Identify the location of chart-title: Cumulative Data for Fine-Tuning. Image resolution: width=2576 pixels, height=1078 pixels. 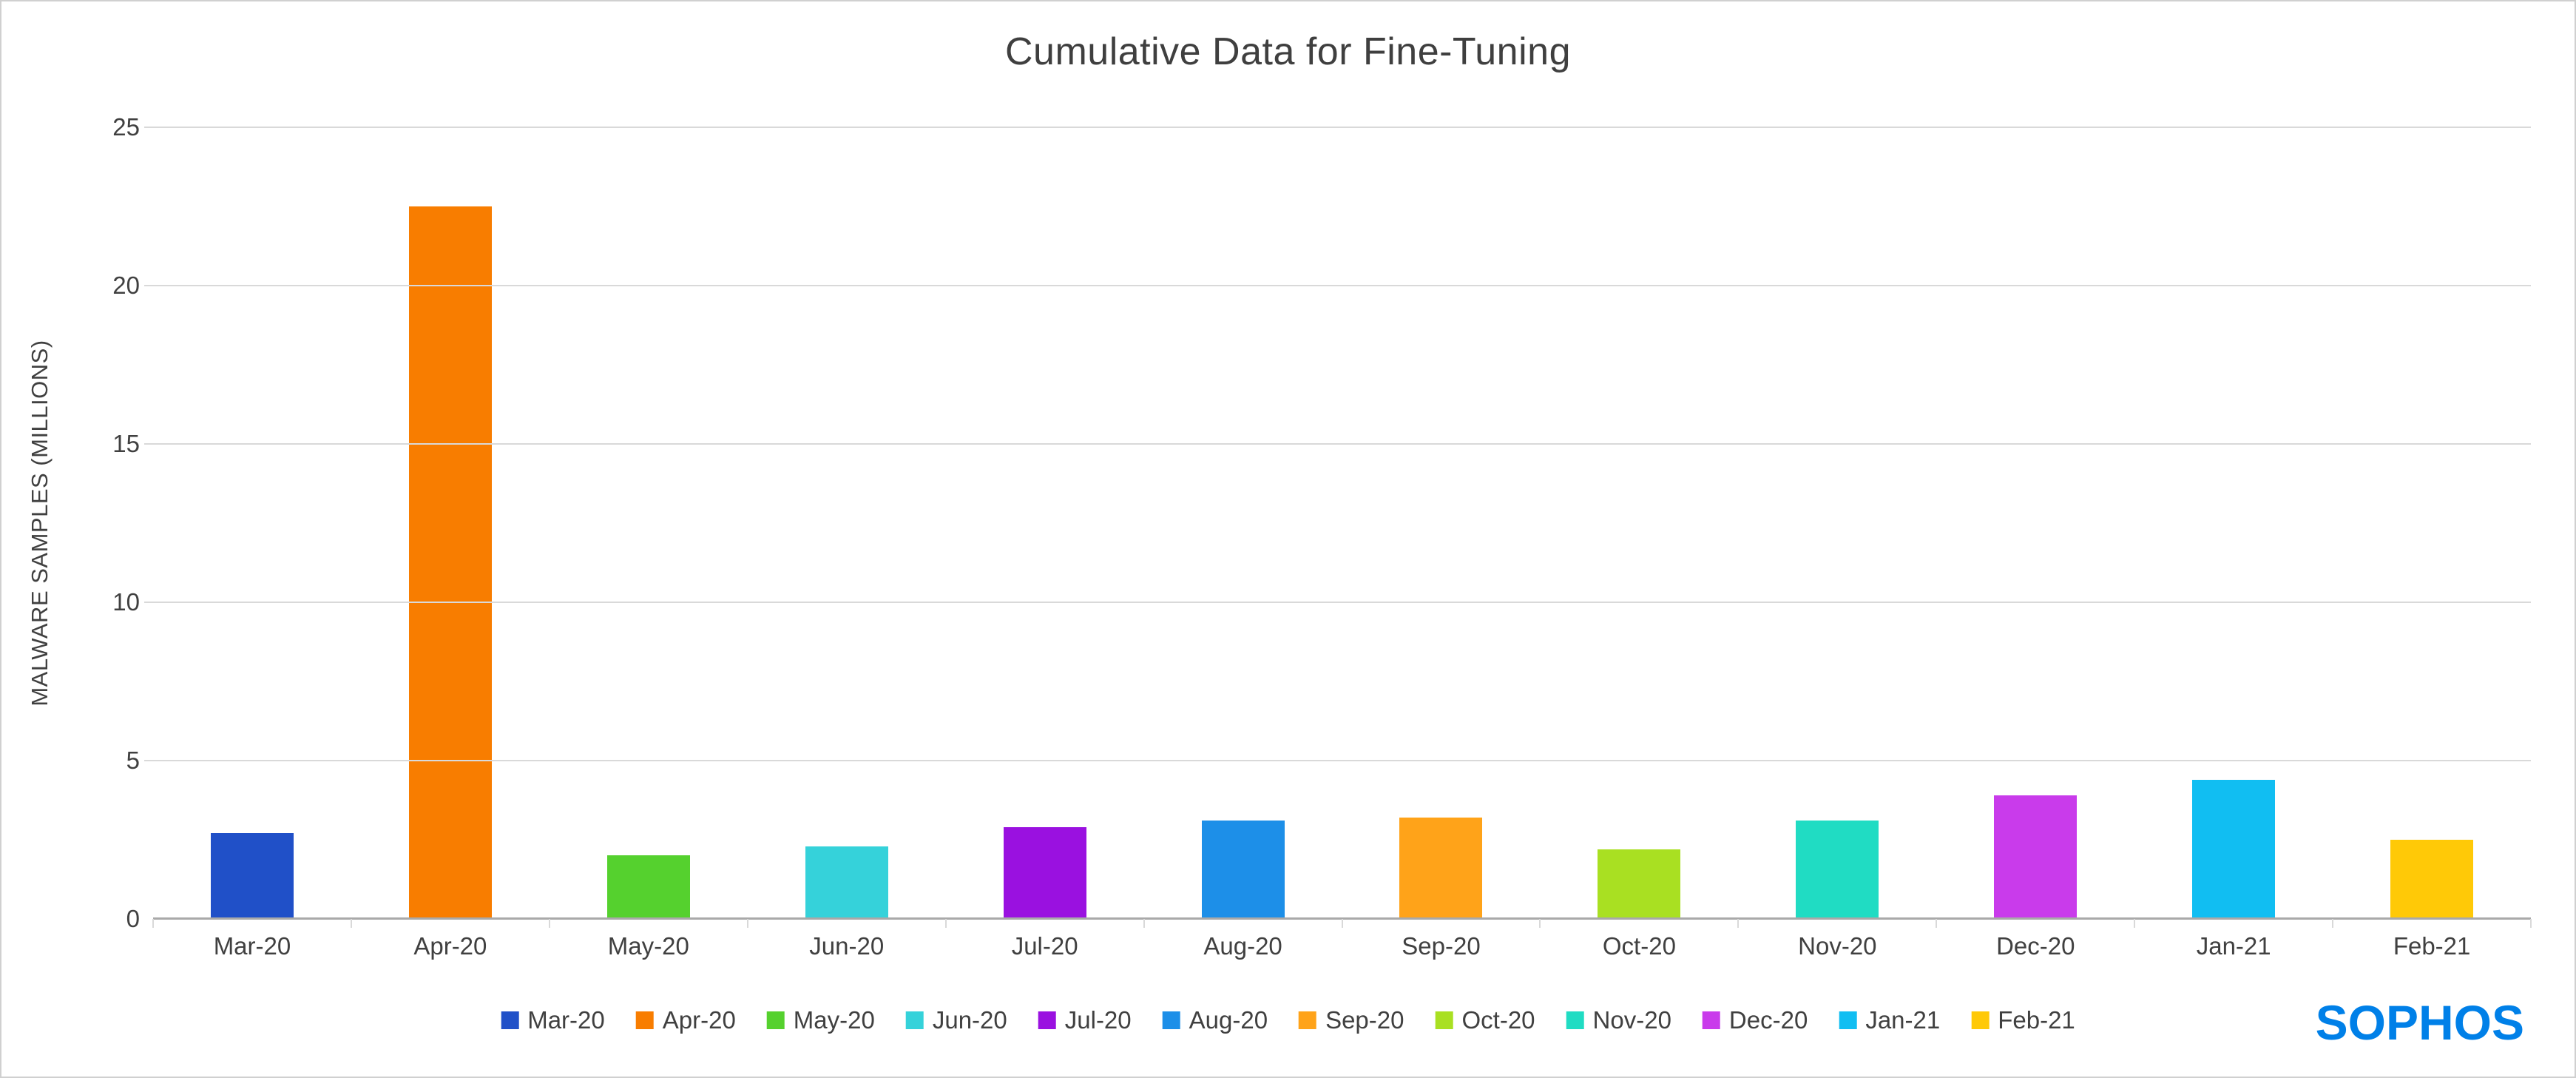
(1287, 51).